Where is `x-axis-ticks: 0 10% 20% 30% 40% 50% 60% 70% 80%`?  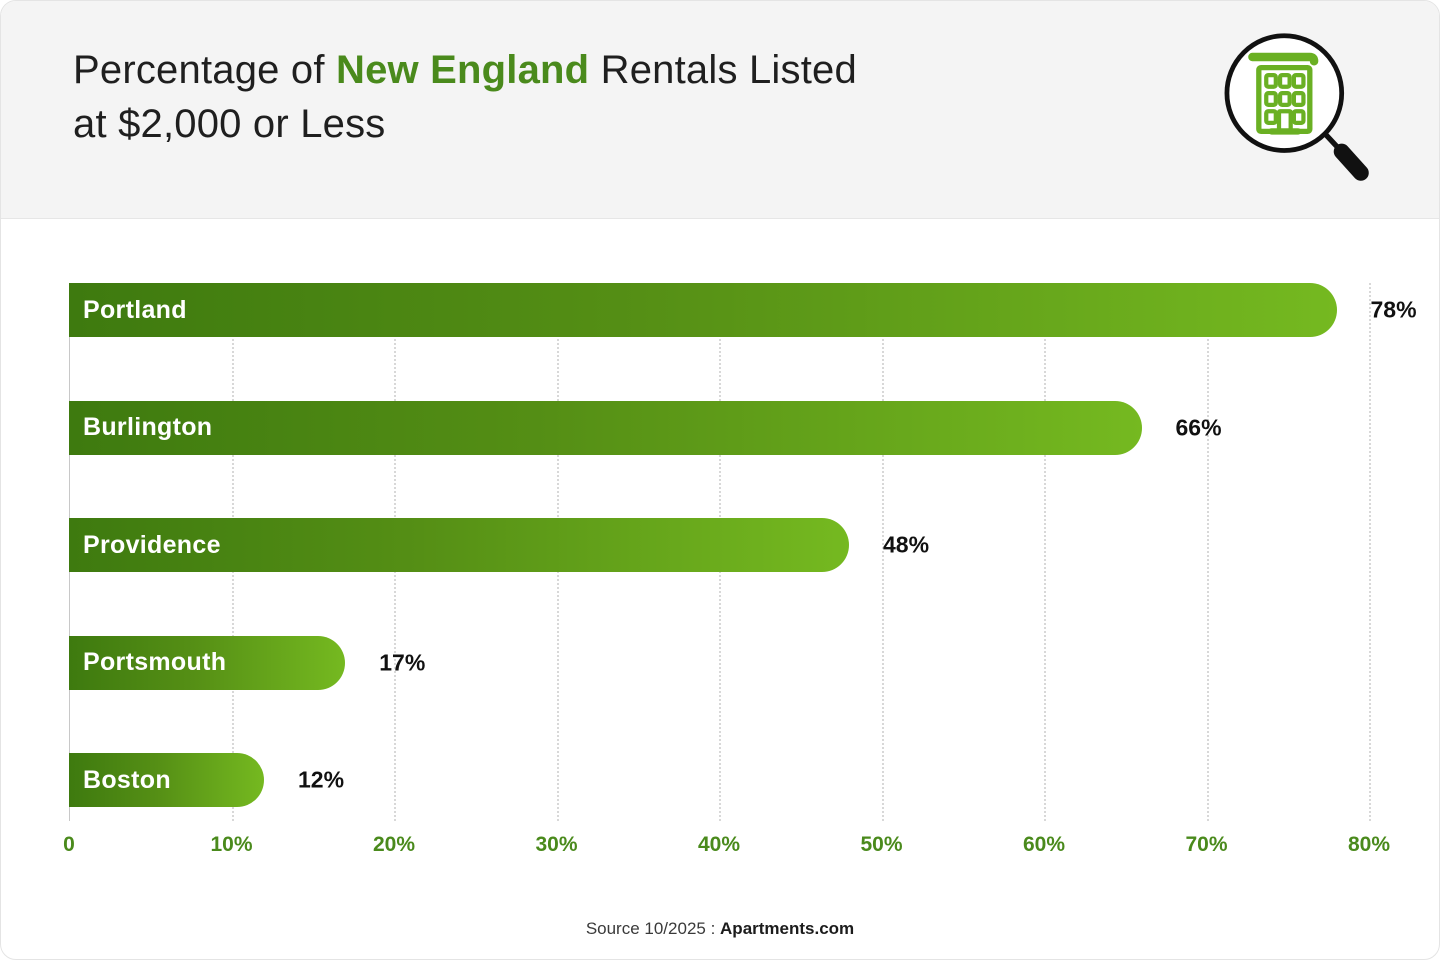 x-axis-ticks: 0 10% 20% 30% 40% 50% 60% 70% 80% is located at coordinates (726, 847).